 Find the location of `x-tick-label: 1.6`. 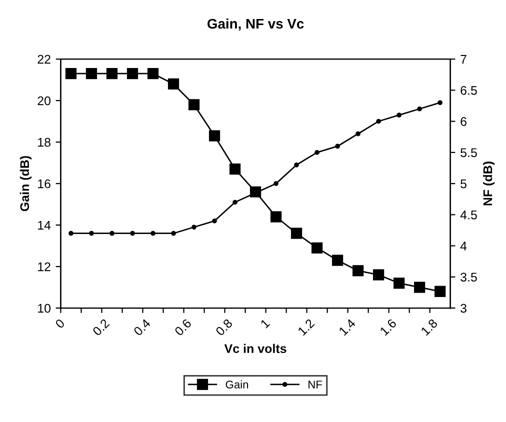

x-tick-label: 1.6 is located at coordinates (388, 327).